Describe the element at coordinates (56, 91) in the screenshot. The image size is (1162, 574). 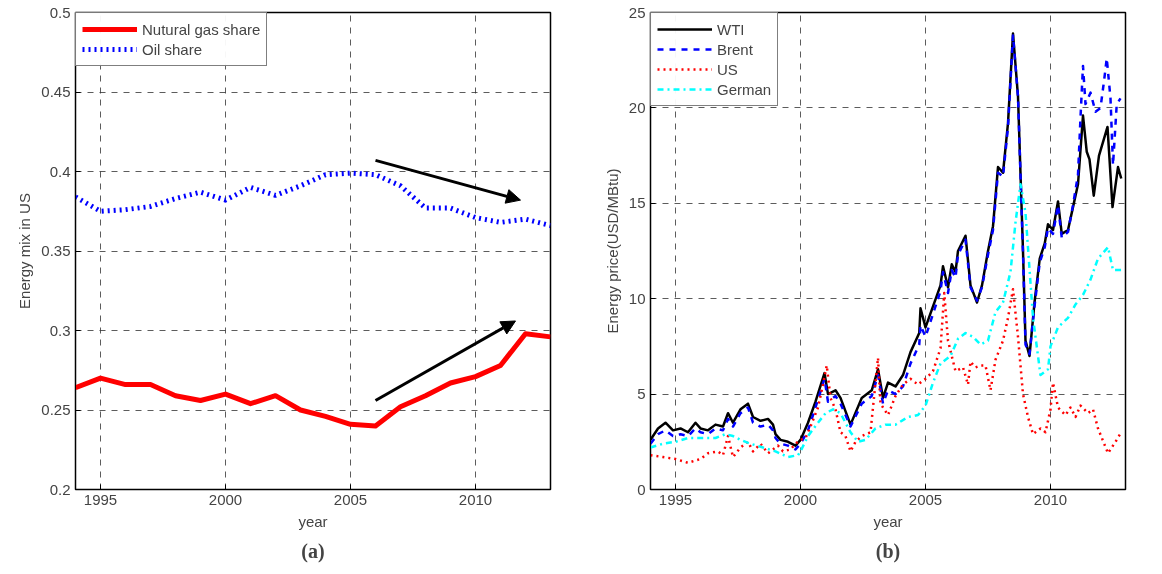
I see `y-tick-label: 0.45` at that location.